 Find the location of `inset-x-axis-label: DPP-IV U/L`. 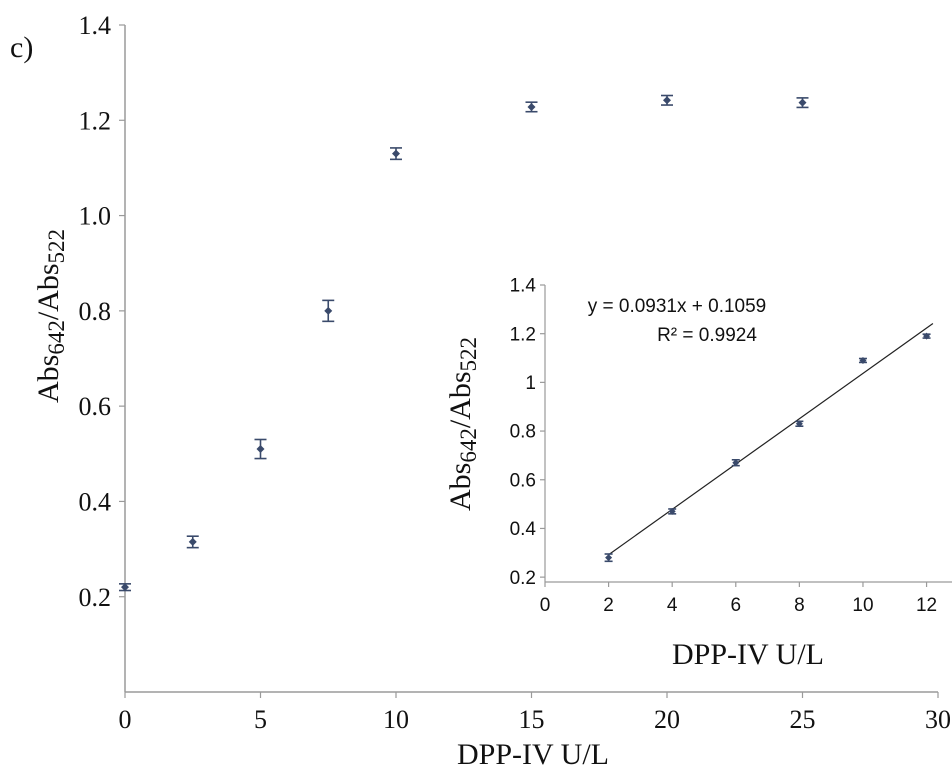

inset-x-axis-label: DPP-IV U/L is located at coordinates (748, 654).